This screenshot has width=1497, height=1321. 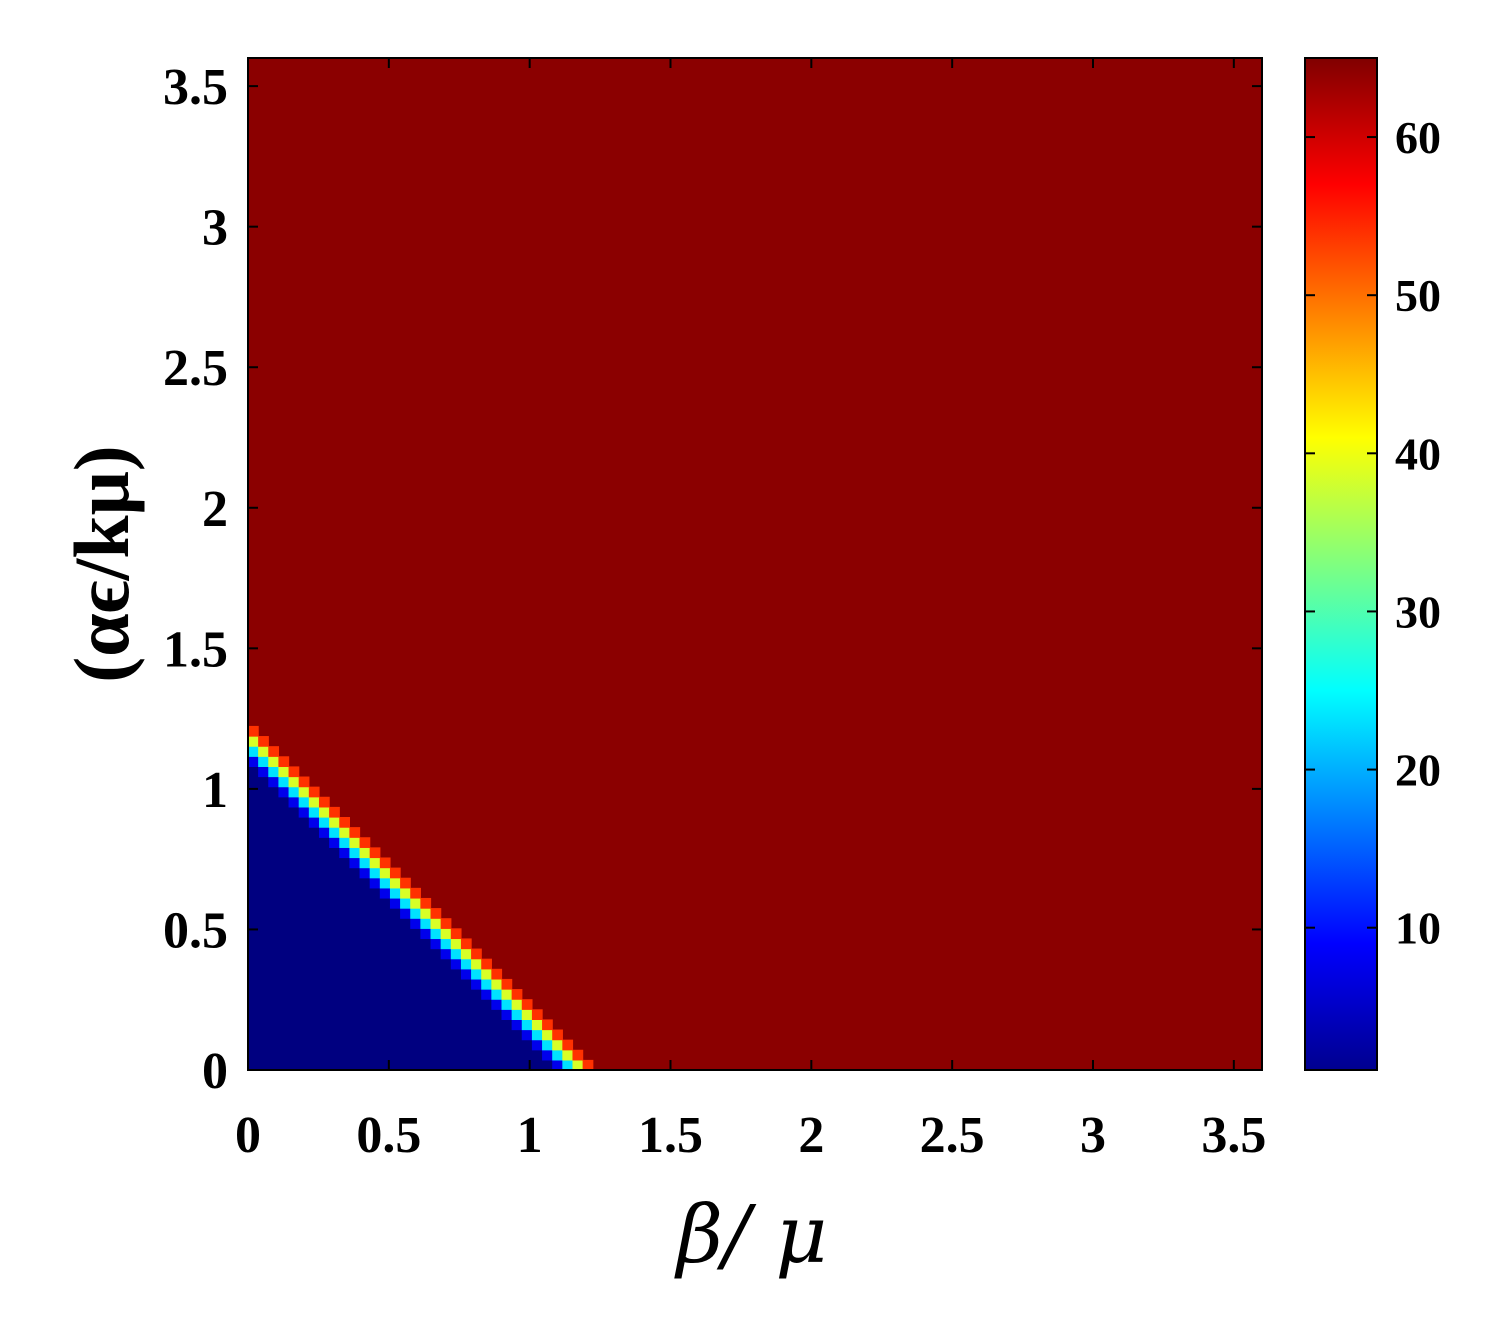 What do you see at coordinates (1373, 533) in the screenshot?
I see `colorbar-ticks: 10 20 30 40 50 60` at bounding box center [1373, 533].